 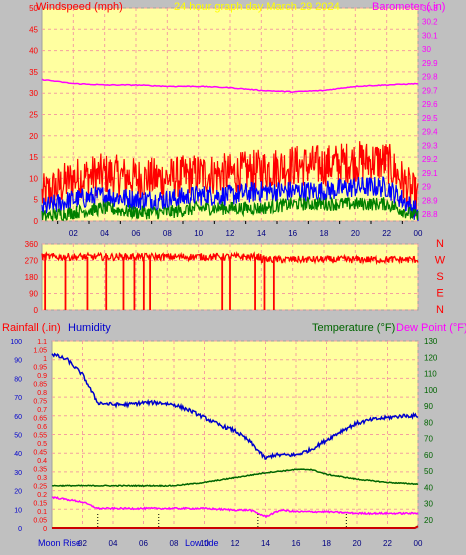 What do you see at coordinates (36, 310) in the screenshot?
I see `direction-y-tick: 0` at bounding box center [36, 310].